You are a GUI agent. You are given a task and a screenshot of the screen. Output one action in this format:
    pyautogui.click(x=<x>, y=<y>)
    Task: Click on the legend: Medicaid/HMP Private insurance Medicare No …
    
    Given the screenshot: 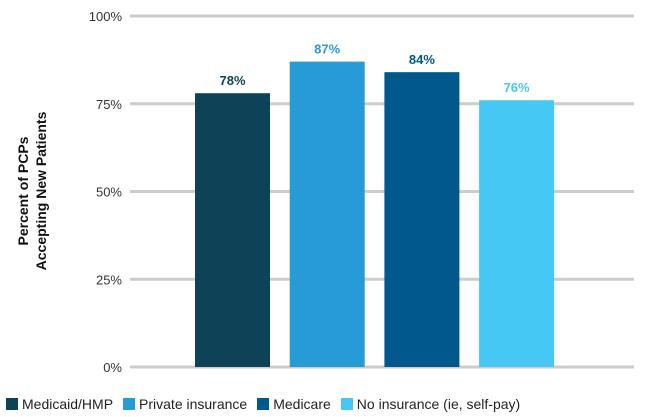 What is the action you would take?
    pyautogui.click(x=268, y=404)
    